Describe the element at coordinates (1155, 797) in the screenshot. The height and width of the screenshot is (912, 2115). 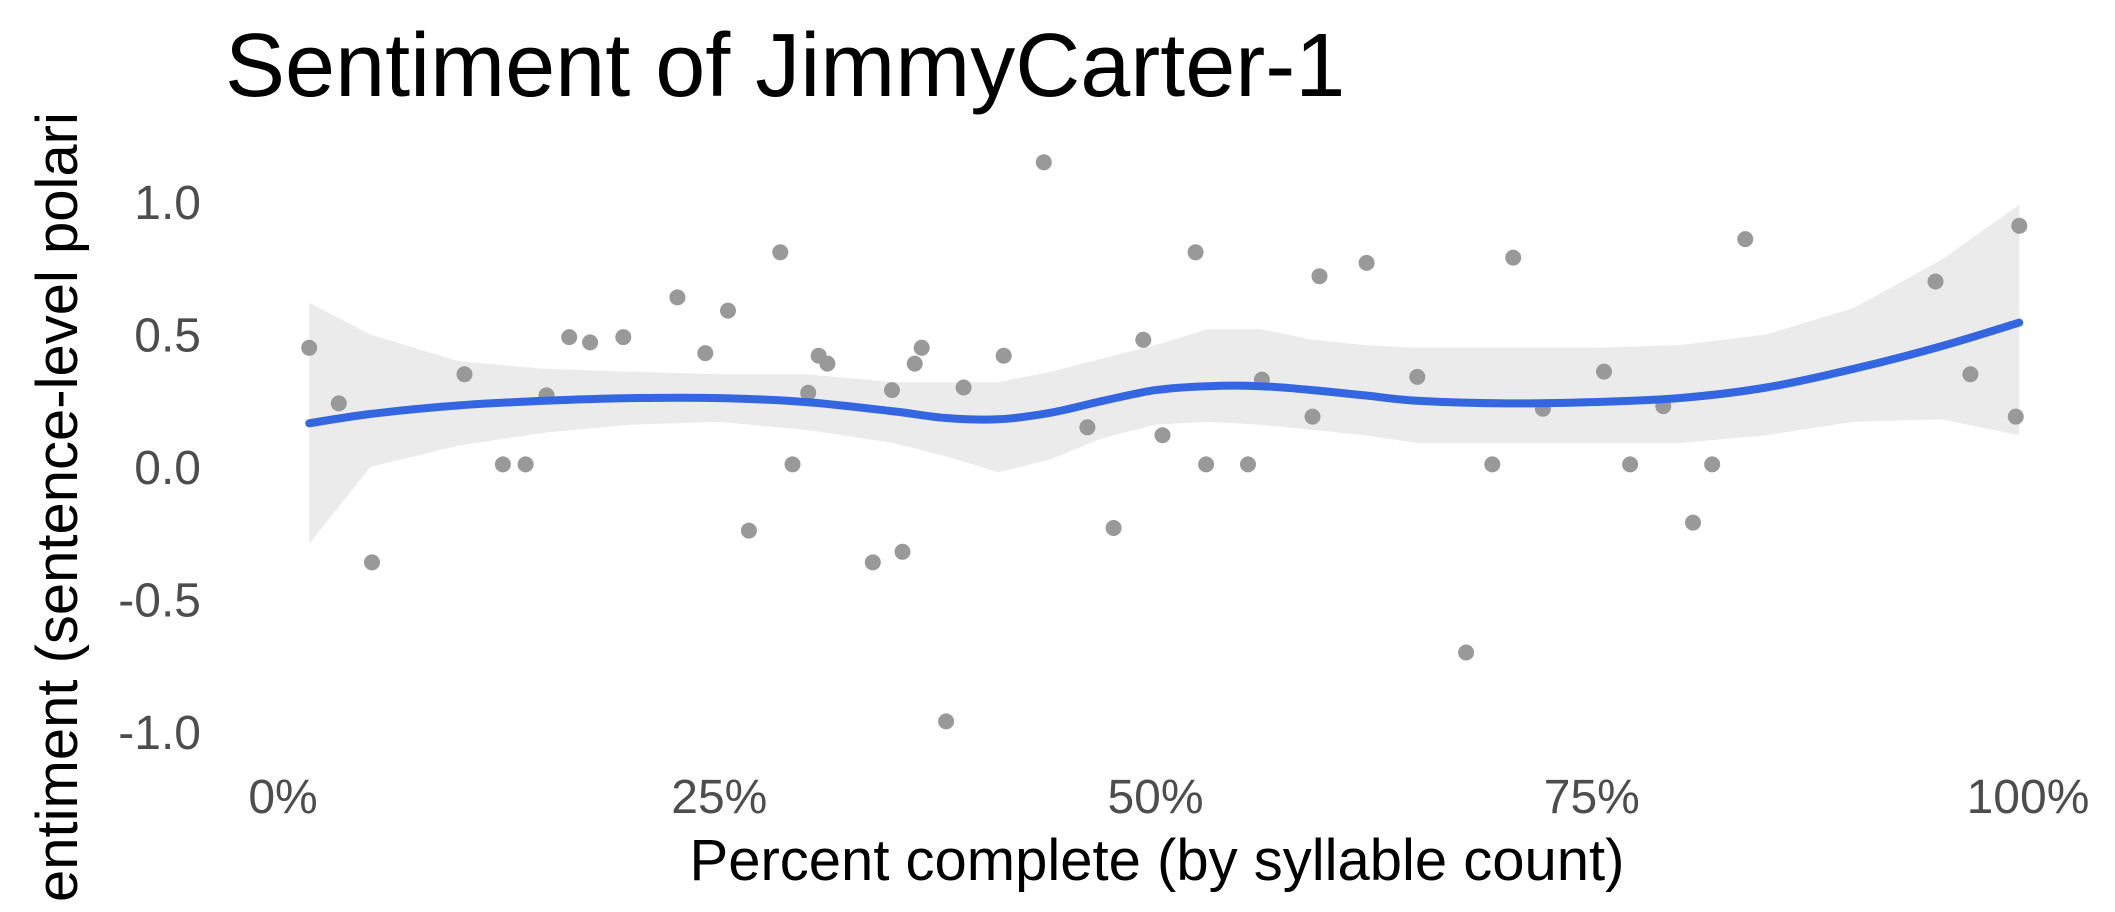
I see `x-tick-label-2: 50%` at that location.